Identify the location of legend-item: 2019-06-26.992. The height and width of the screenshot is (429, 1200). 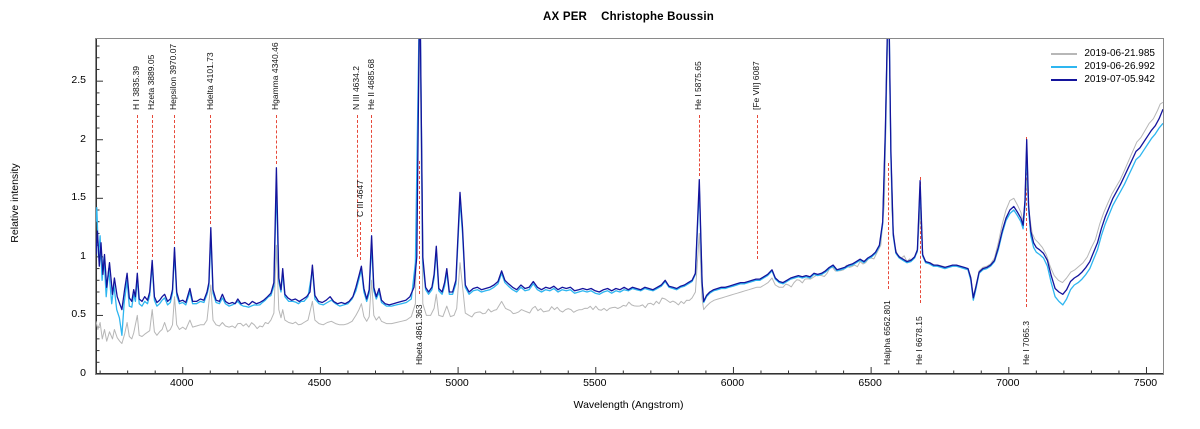
(1103, 66).